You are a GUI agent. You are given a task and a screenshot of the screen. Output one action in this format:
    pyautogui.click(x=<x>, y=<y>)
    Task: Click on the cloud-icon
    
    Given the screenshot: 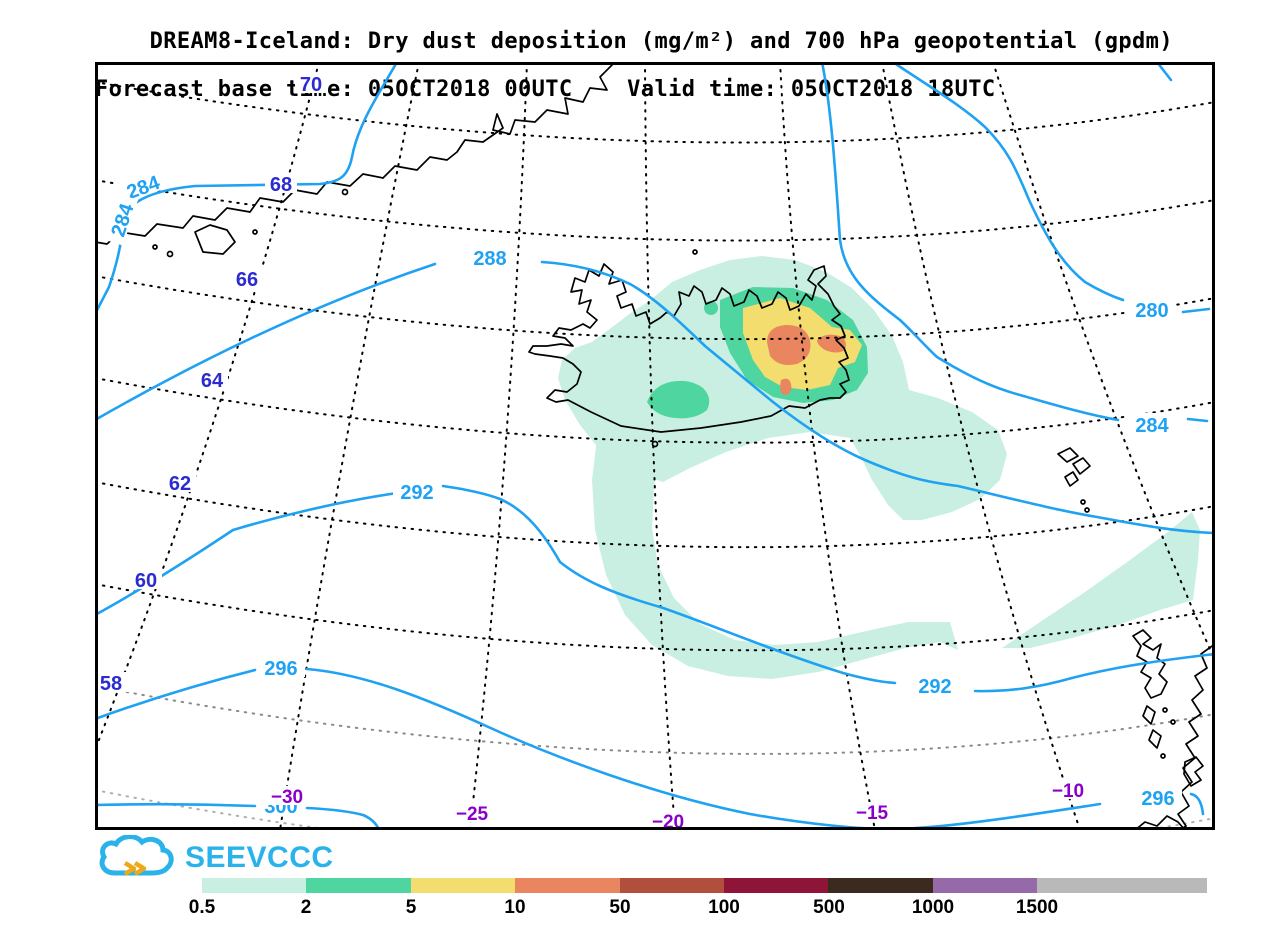 What is the action you would take?
    pyautogui.click(x=136, y=855)
    